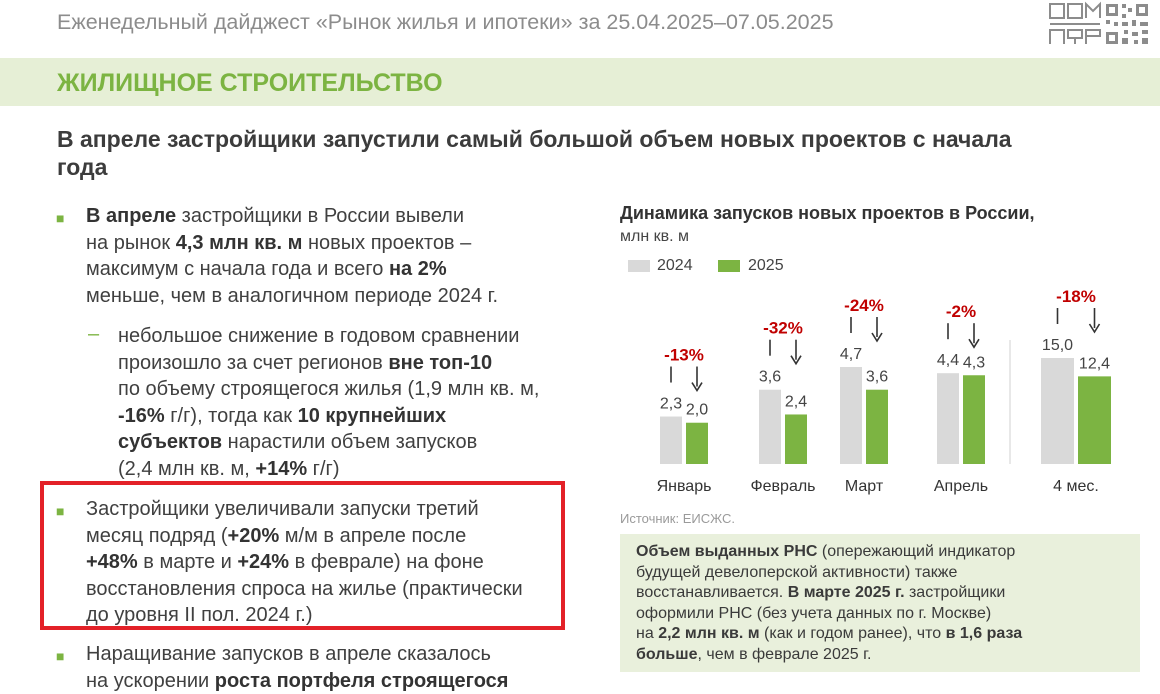 Image resolution: width=1160 pixels, height=694 pixels. I want to click on rns-note-box, so click(880, 603).